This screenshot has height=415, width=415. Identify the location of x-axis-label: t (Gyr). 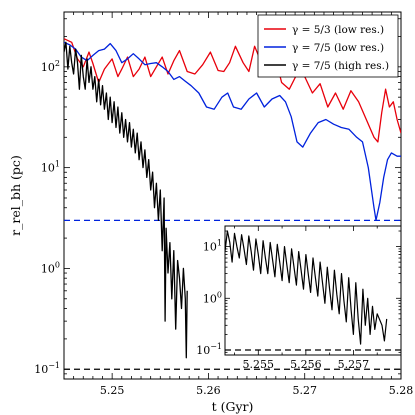
(233, 406).